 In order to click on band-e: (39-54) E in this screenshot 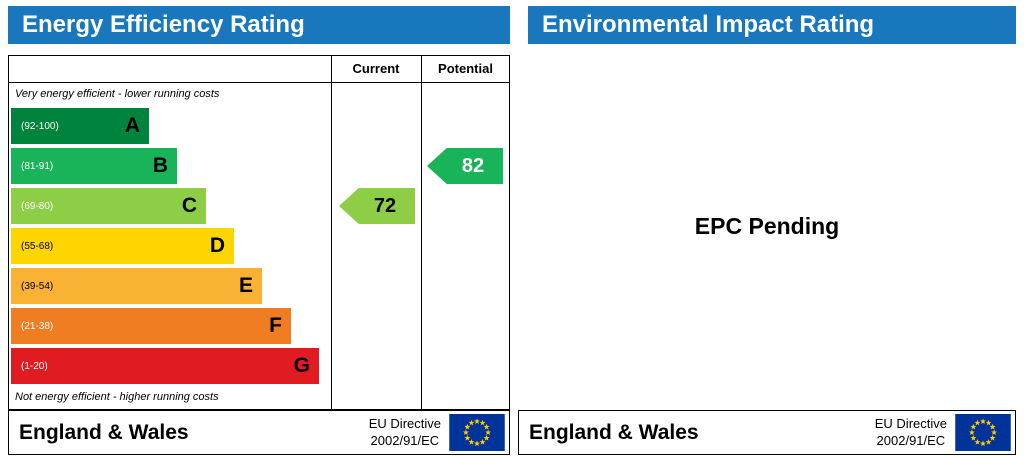, I will do `click(136, 286)`.